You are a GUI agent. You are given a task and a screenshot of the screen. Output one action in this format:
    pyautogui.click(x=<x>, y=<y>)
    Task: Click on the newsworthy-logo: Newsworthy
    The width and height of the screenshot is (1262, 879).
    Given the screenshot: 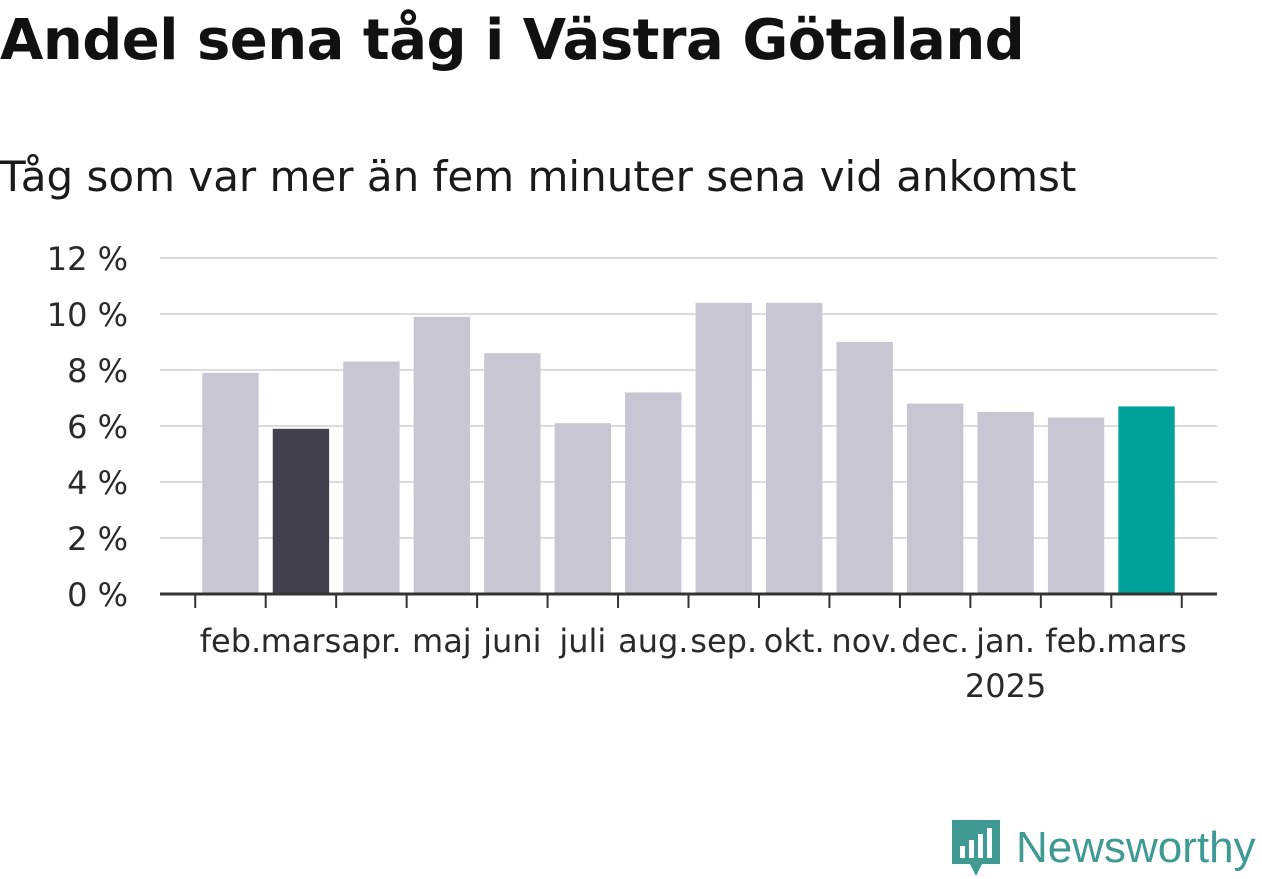 What is the action you would take?
    pyautogui.click(x=1103, y=848)
    